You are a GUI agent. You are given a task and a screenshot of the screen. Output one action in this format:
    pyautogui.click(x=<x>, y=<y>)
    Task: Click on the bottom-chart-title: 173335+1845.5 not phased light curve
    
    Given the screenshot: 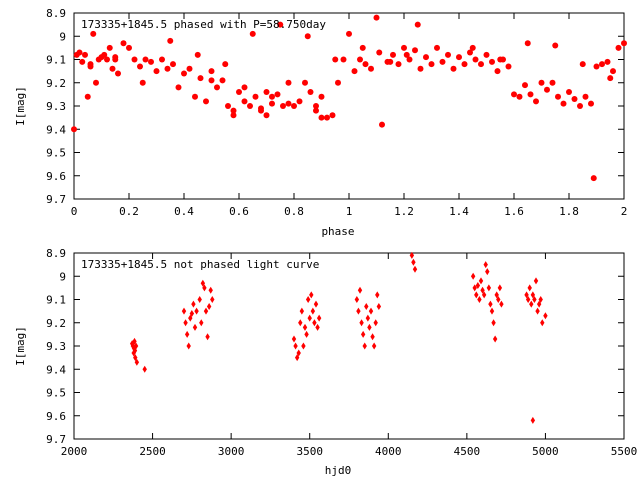 What is the action you would take?
    pyautogui.click(x=200, y=264)
    